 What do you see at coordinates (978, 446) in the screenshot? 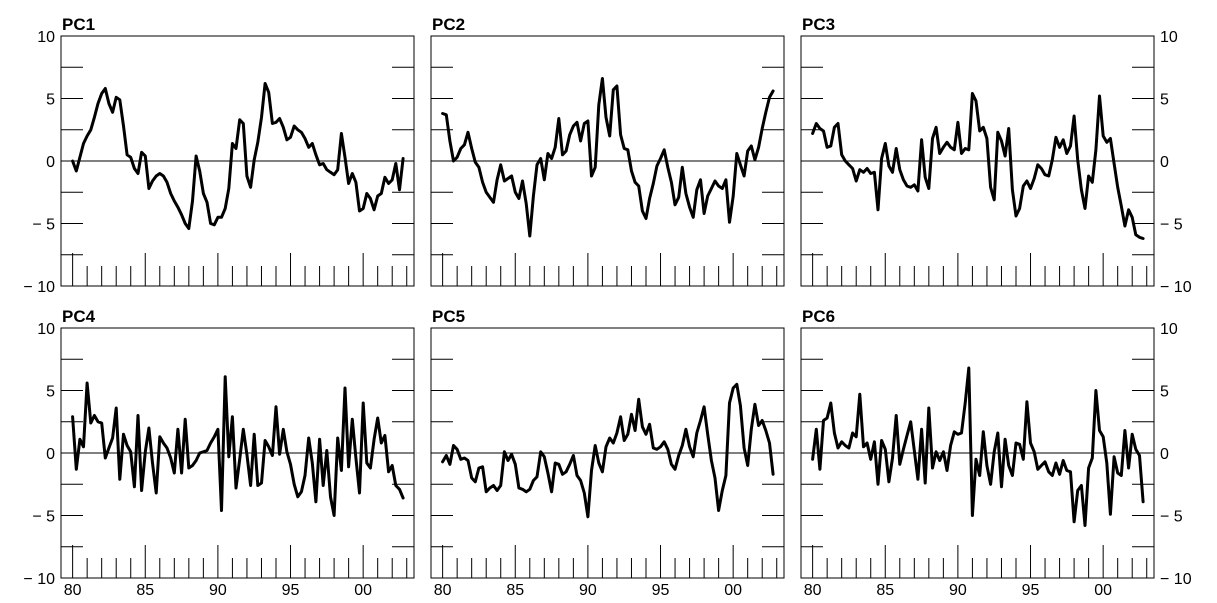
I see `series-line-pc6` at bounding box center [978, 446].